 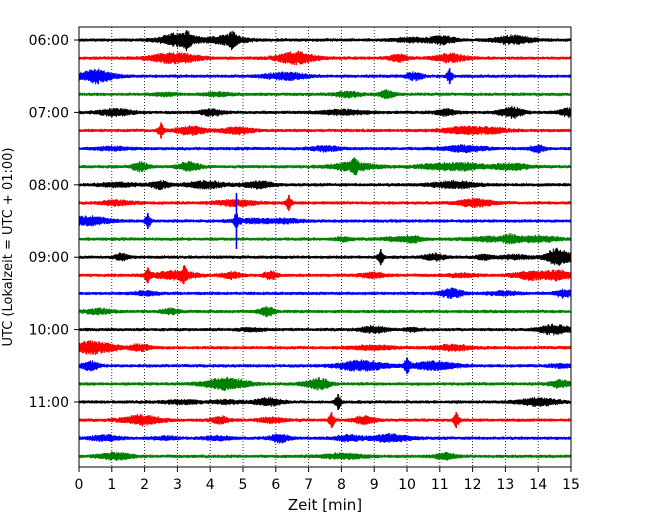 What do you see at coordinates (341, 485) in the screenshot?
I see `x-tick-label: 8` at bounding box center [341, 485].